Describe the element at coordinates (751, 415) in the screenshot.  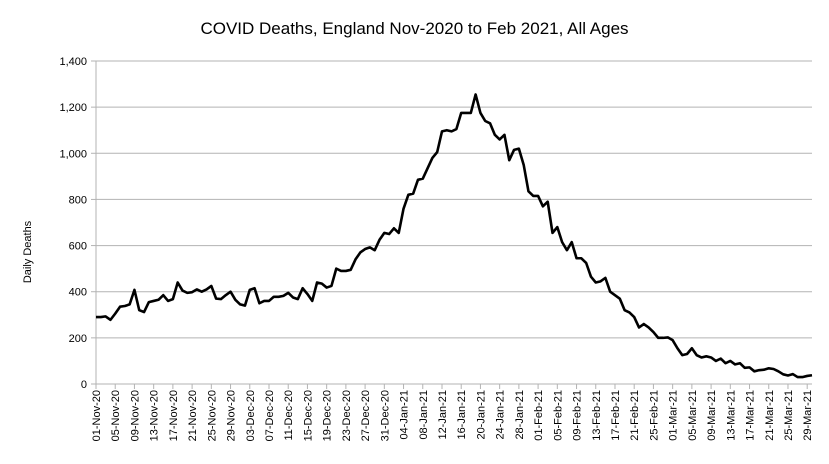
I see `x-tick-label: 17-Mar-21` at that location.